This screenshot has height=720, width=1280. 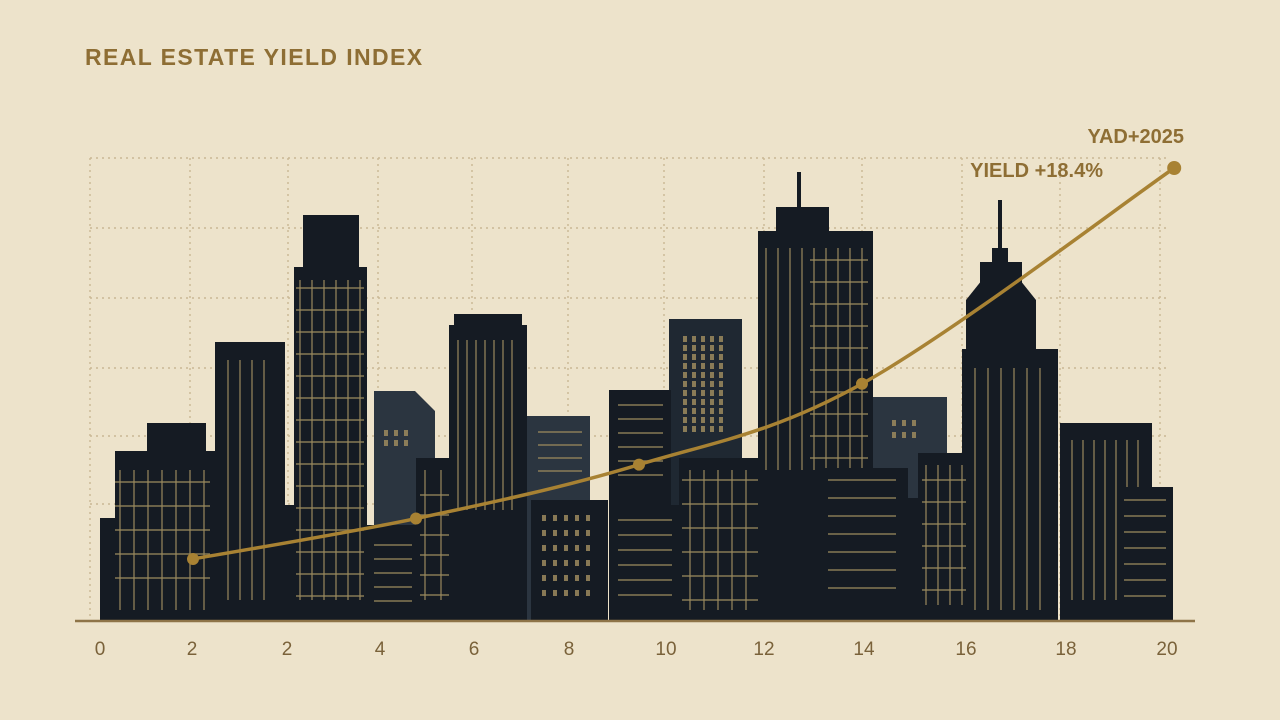 What do you see at coordinates (1135, 137) in the screenshot?
I see `annotation-year: YAD+2025` at bounding box center [1135, 137].